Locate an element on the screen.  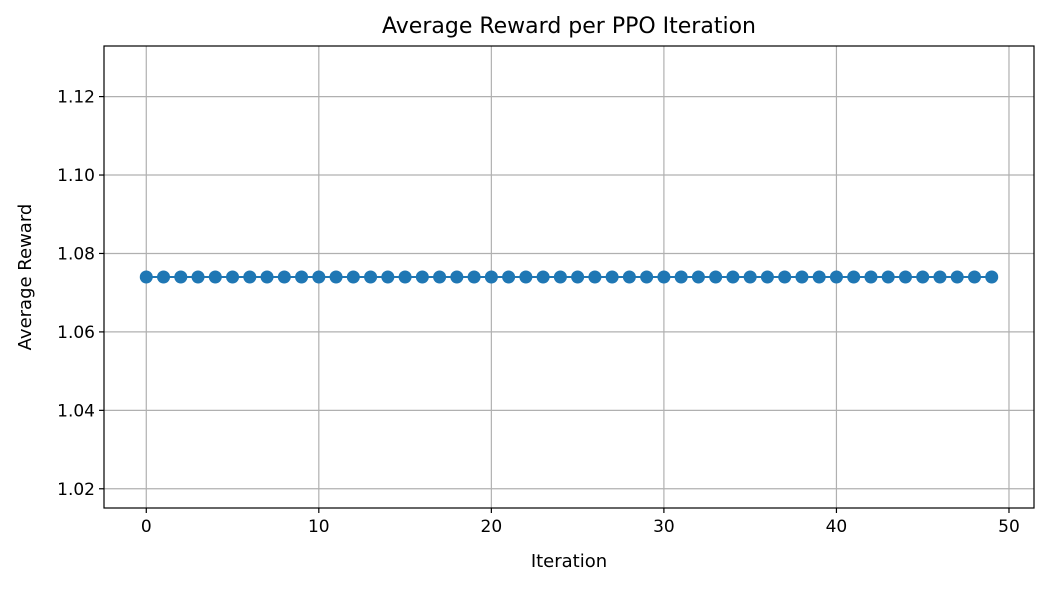
series-layer is located at coordinates (569, 277).